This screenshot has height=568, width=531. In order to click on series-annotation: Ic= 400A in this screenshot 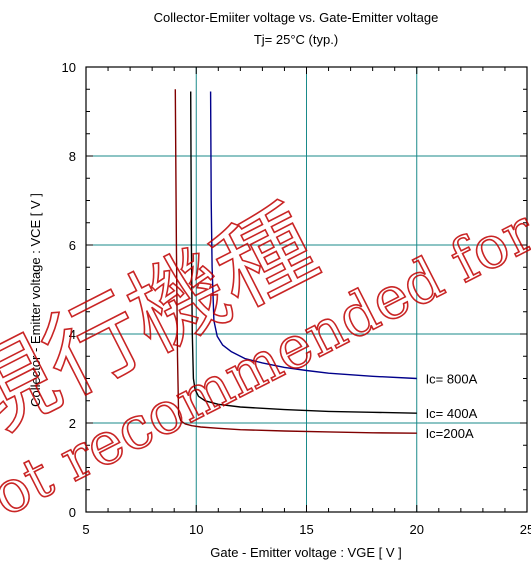, I will do `click(452, 413)`.